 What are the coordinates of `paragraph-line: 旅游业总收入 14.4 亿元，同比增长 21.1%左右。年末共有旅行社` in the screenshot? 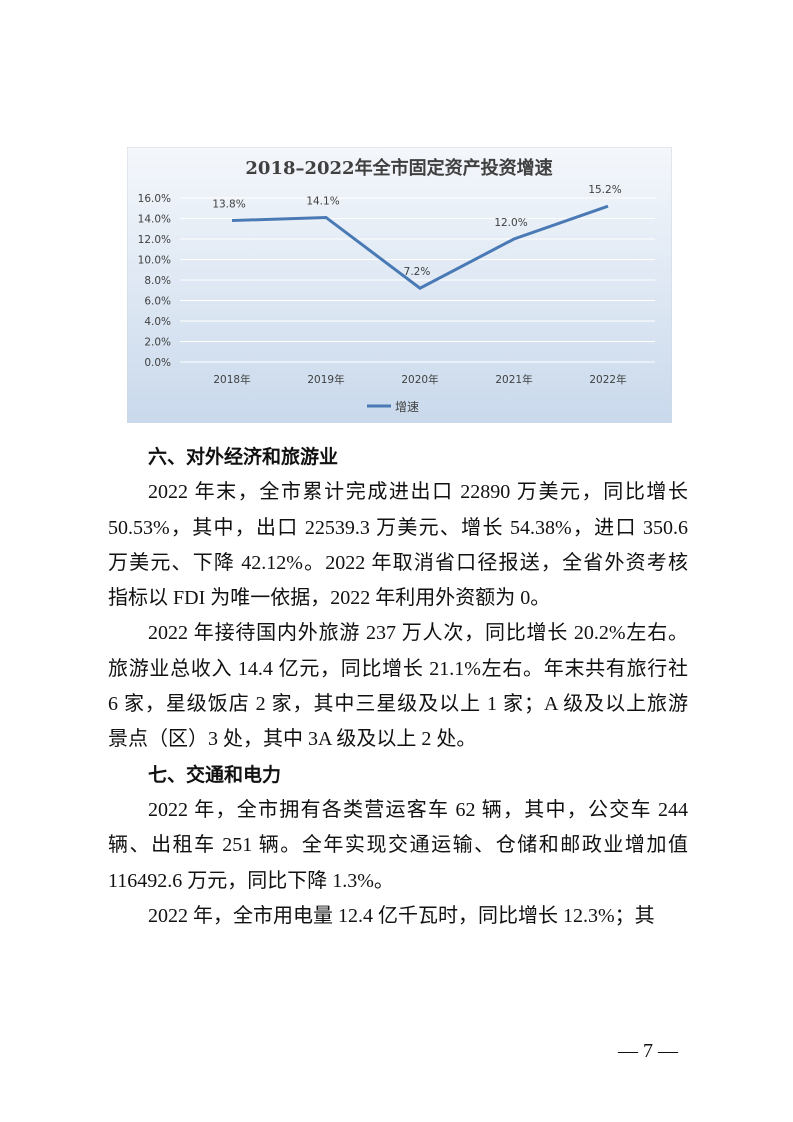 It's located at (398, 668).